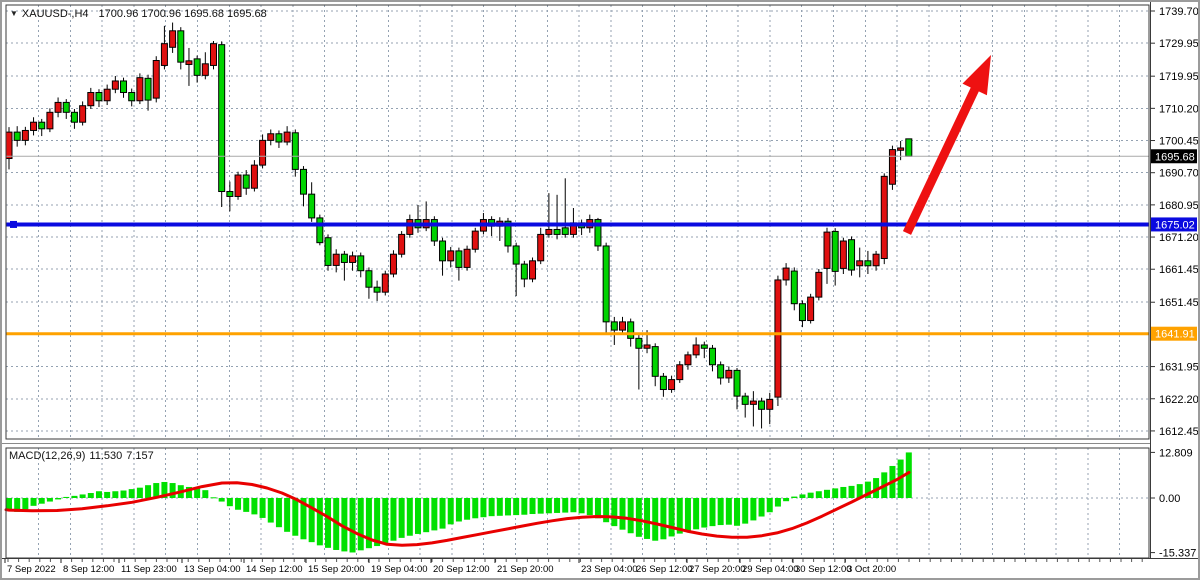 The height and width of the screenshot is (580, 1200). What do you see at coordinates (664, 569) in the screenshot?
I see `time-tick-label: 26 Sep 12:00` at bounding box center [664, 569].